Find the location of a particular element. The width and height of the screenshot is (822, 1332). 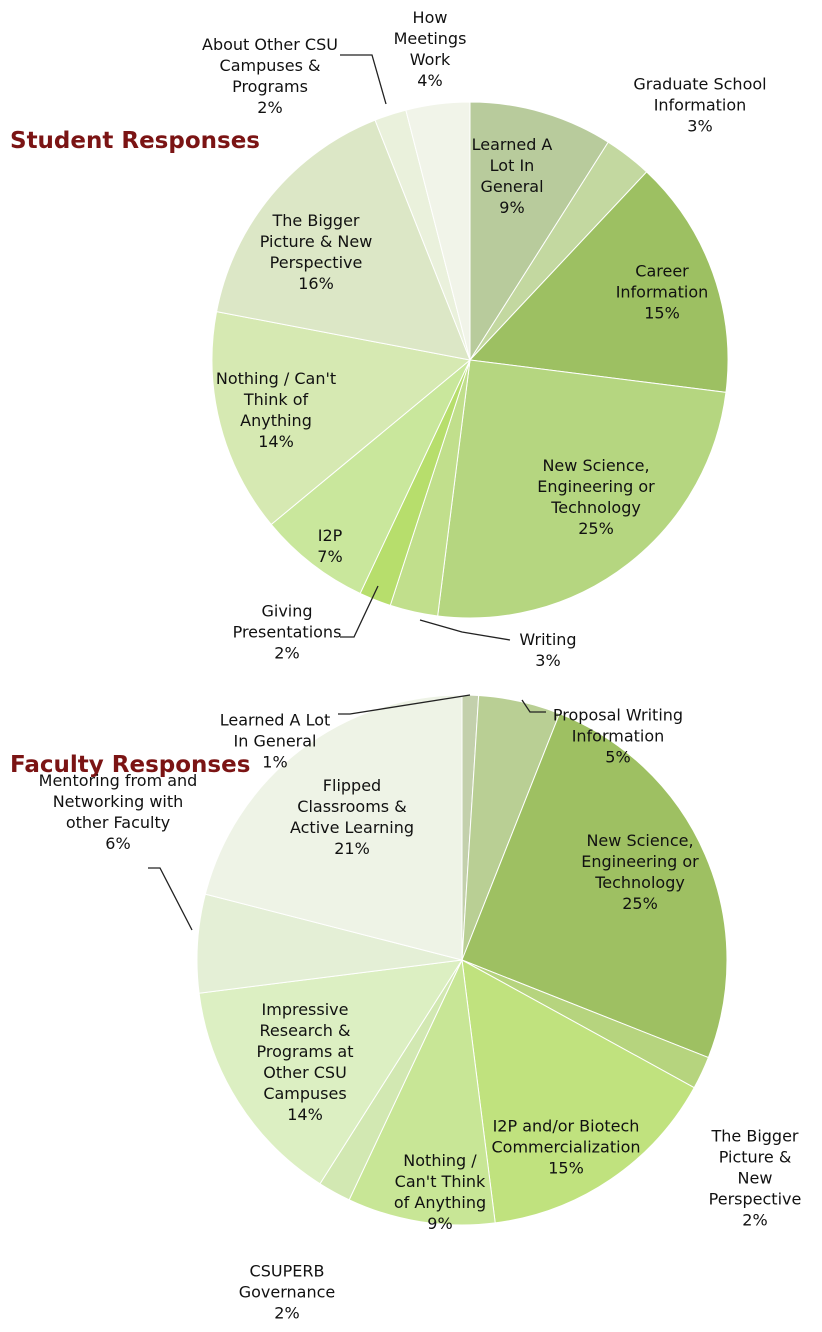

category-label: Flipped Classrooms & Active Learning is located at coordinates (352, 806).